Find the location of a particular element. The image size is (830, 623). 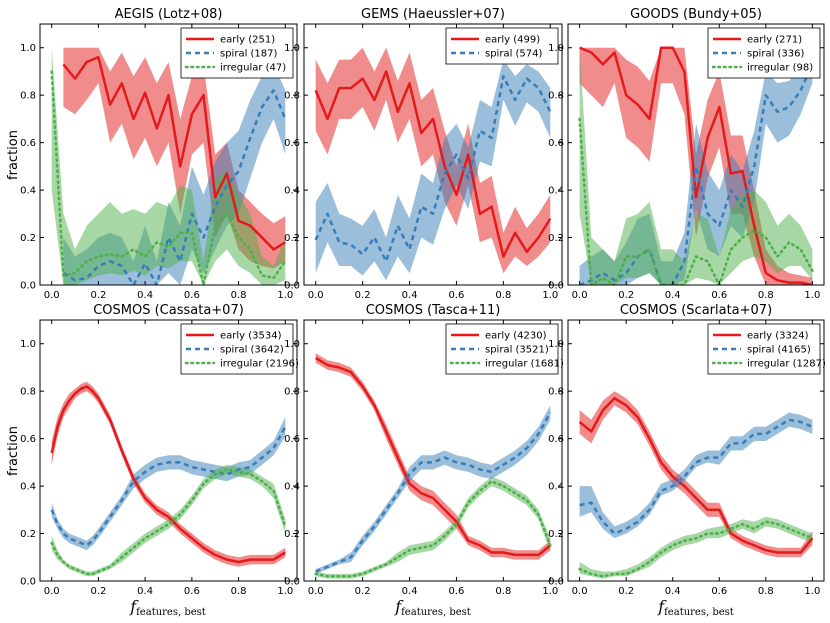

legend: early (251) spiral (187) irregular (47) is located at coordinates (237, 53).